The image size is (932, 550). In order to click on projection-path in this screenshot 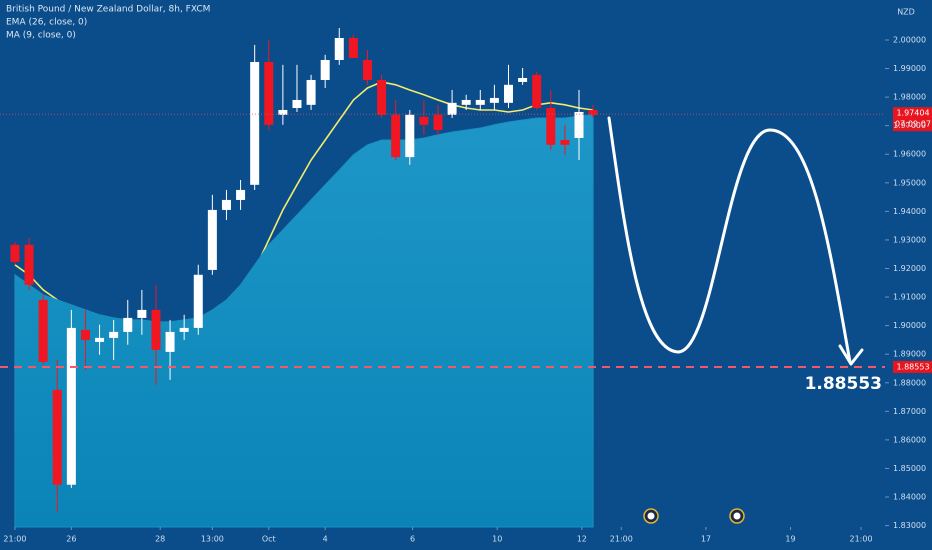, I will do `click(729, 240)`.